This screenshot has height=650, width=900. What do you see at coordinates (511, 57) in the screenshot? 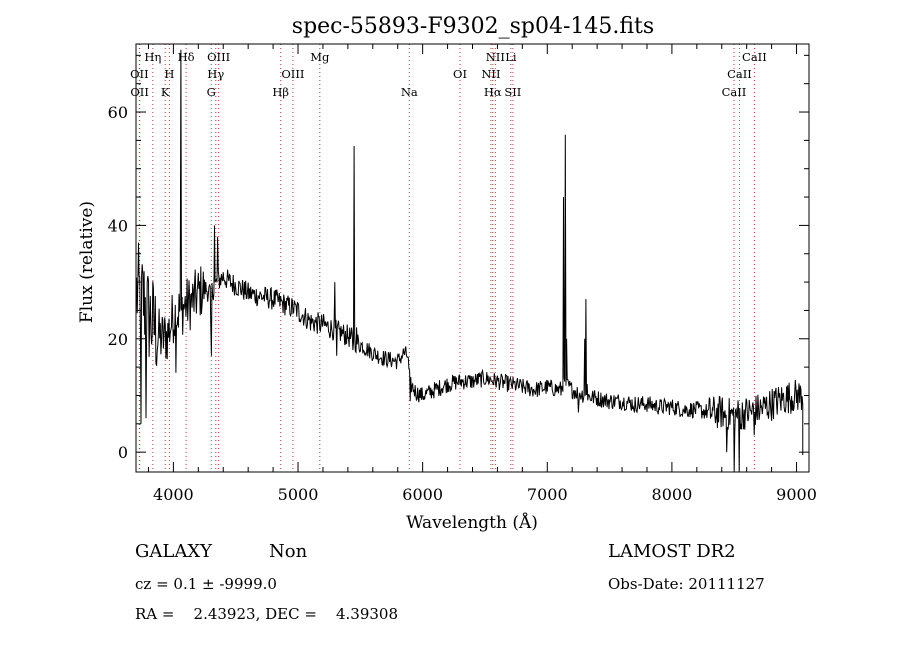
I see `spectral-line-label: Li` at bounding box center [511, 57].